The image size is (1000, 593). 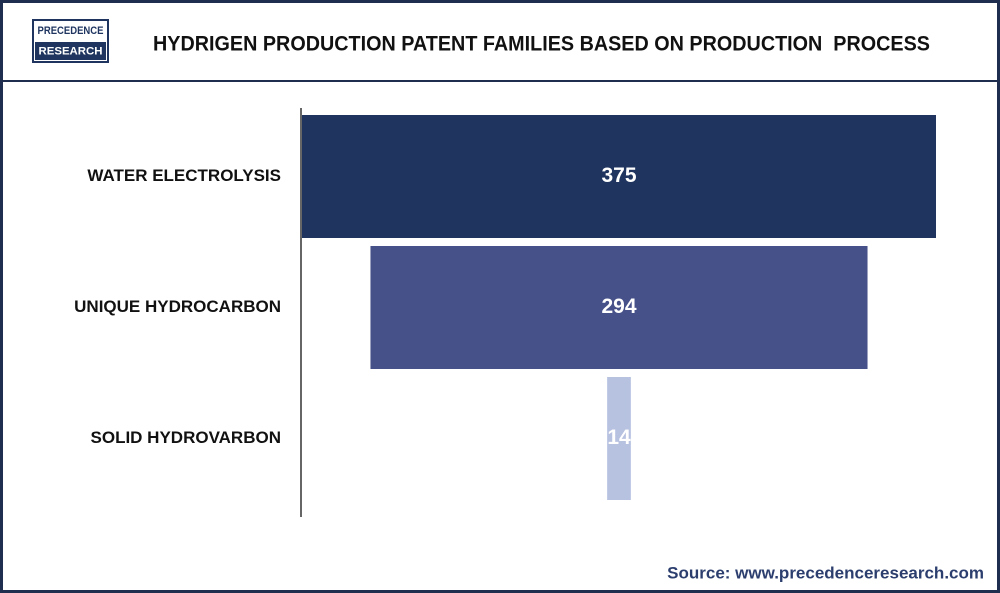 What do you see at coordinates (184, 175) in the screenshot?
I see `category-label: WATER ELECTROLYSIS` at bounding box center [184, 175].